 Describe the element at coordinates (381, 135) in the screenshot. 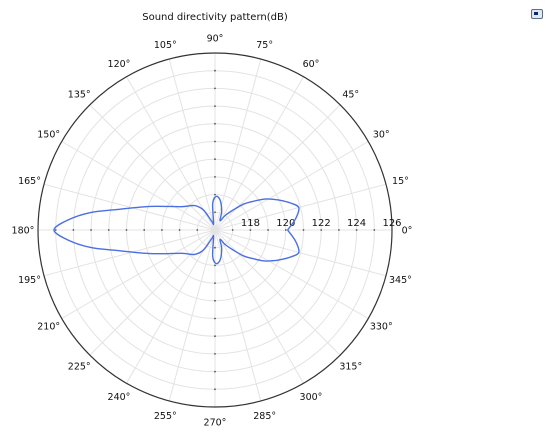

I see `angle-tick-label: 30°` at that location.